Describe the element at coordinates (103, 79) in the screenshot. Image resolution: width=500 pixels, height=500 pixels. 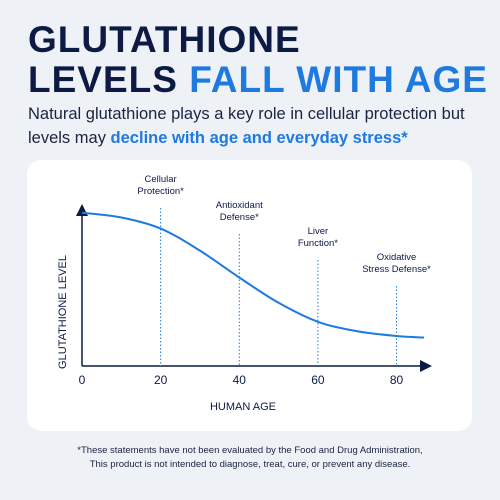
I see `title-word: LEVELS` at that location.